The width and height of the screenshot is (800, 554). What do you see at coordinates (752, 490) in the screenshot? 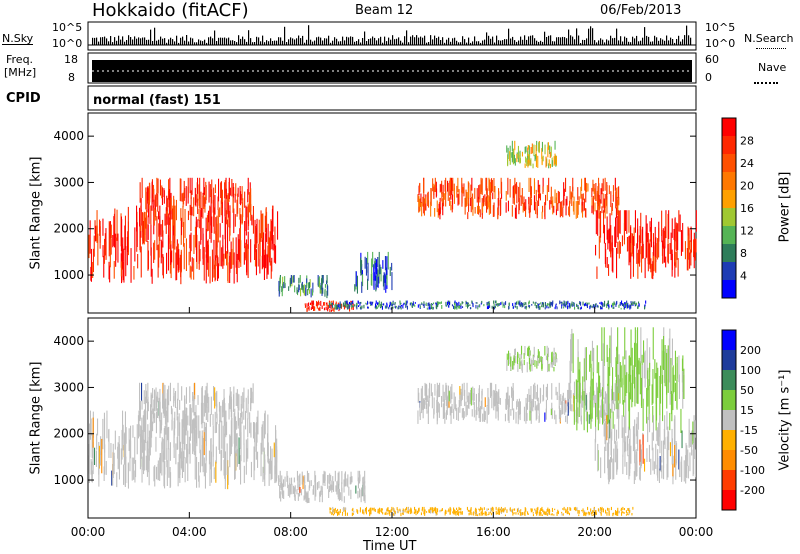
I see `colorbar-tick-label: -200` at bounding box center [752, 490].